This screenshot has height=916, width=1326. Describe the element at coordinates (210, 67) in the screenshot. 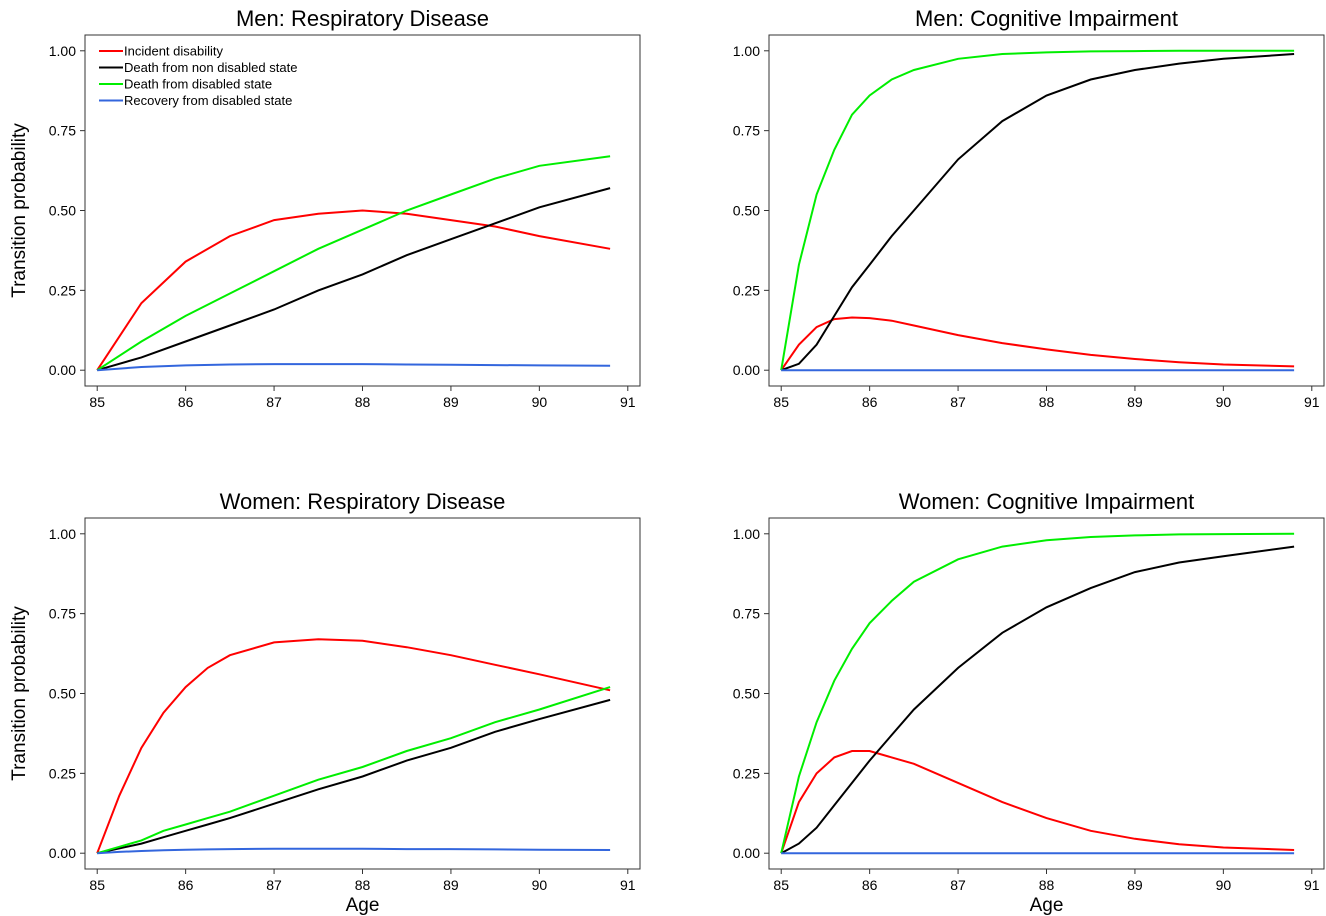

I see `legend-label: Death from non disabled state` at that location.